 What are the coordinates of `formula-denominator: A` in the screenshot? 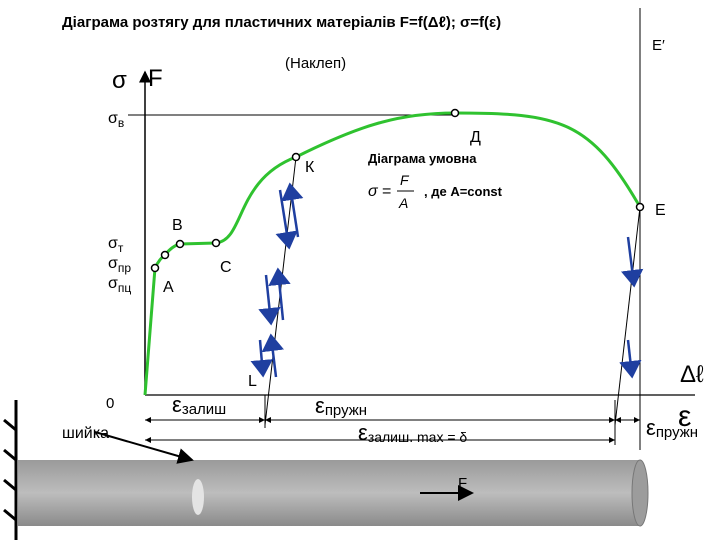 It's located at (403, 203).